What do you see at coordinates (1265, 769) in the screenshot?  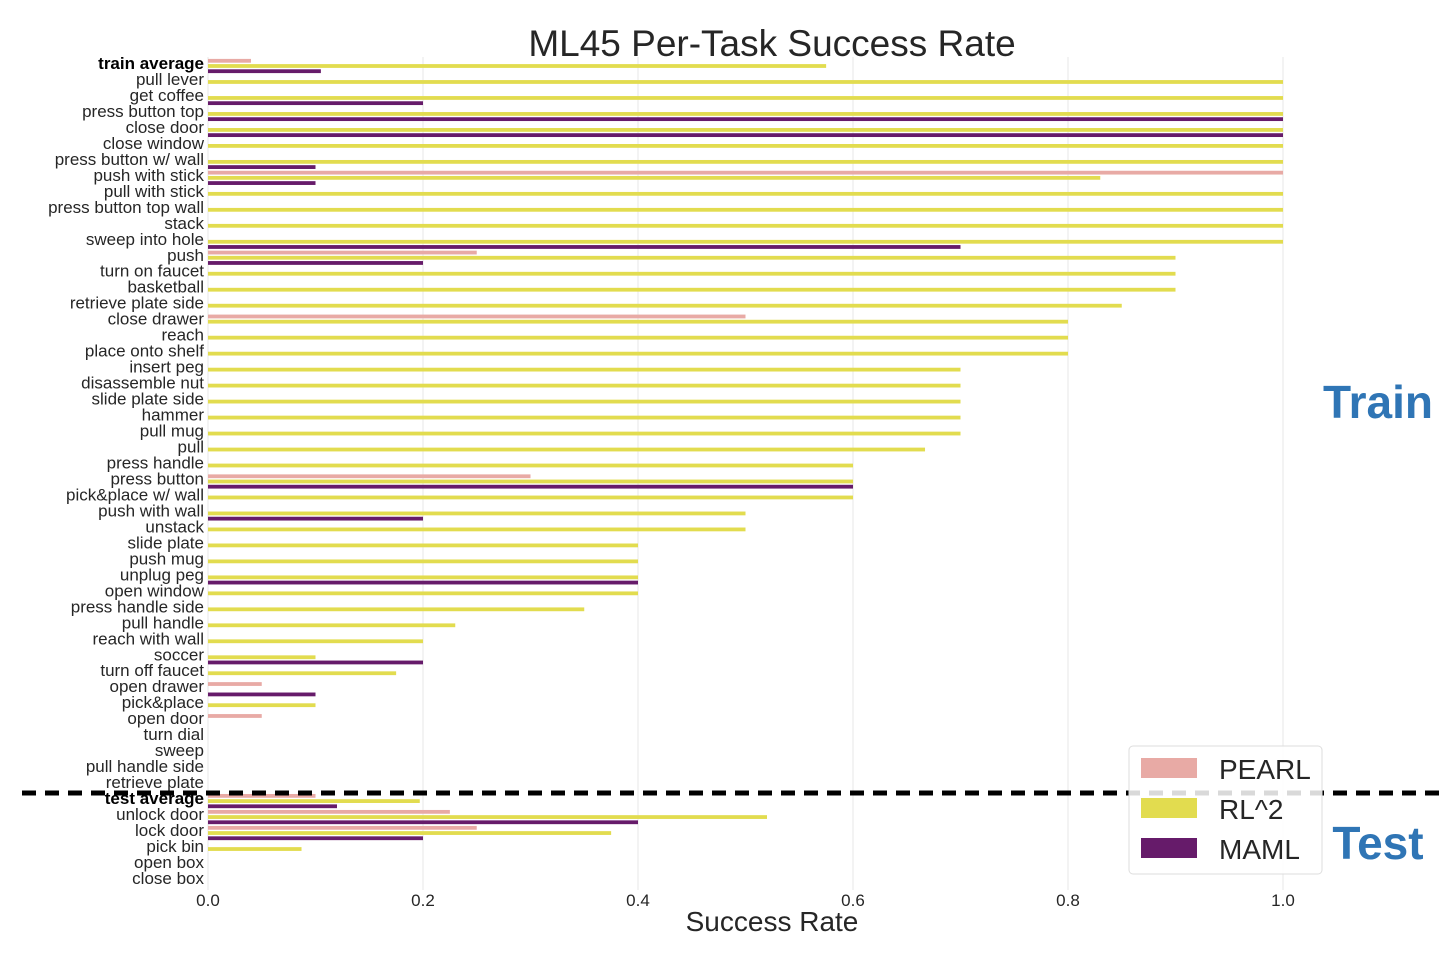 I see `legend-label-pearl: PEARL` at bounding box center [1265, 769].